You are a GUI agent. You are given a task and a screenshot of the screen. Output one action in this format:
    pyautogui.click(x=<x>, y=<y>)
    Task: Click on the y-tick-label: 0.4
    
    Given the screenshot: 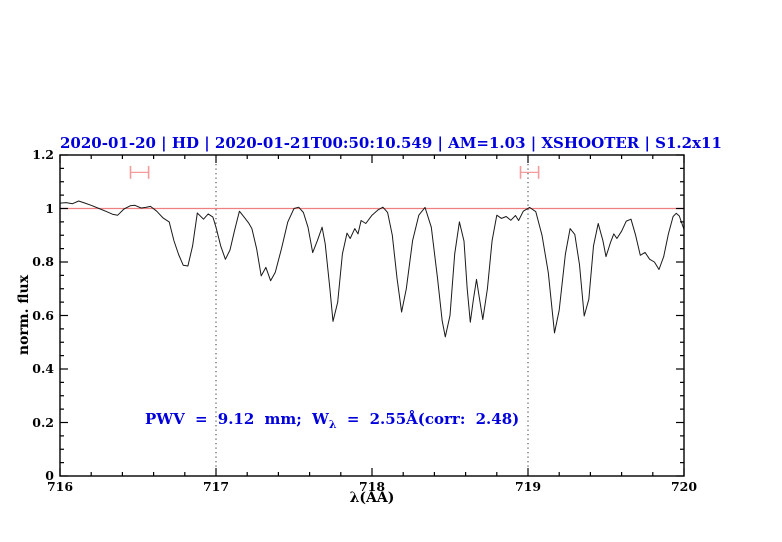 What is the action you would take?
    pyautogui.click(x=43, y=368)
    